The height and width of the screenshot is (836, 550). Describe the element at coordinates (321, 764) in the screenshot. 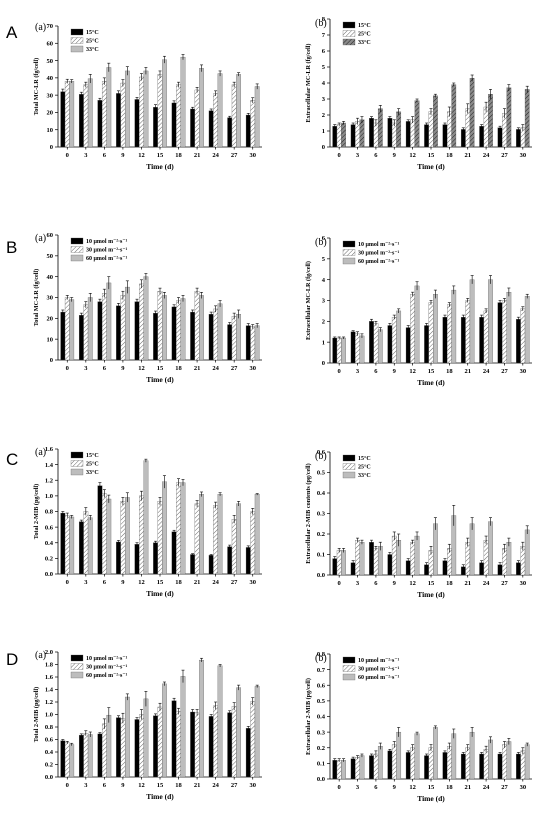

I see `y-tick-label: 0.1` at that location.